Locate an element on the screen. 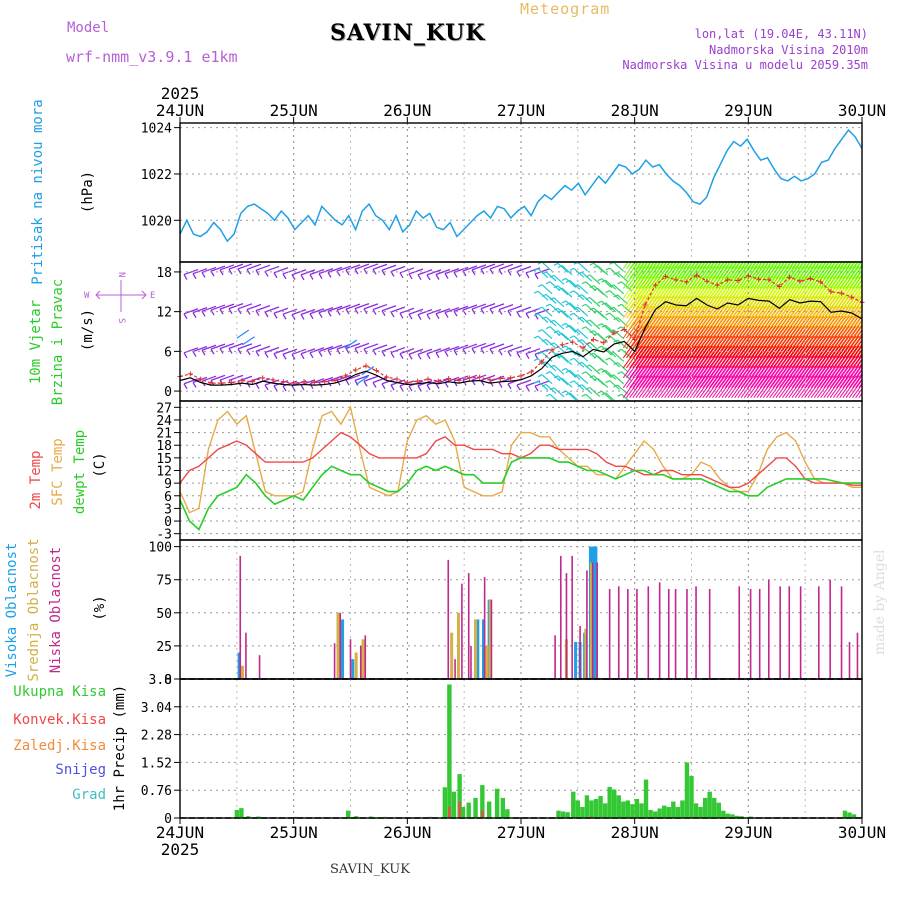  compass-south: S is located at coordinates (121, 320).